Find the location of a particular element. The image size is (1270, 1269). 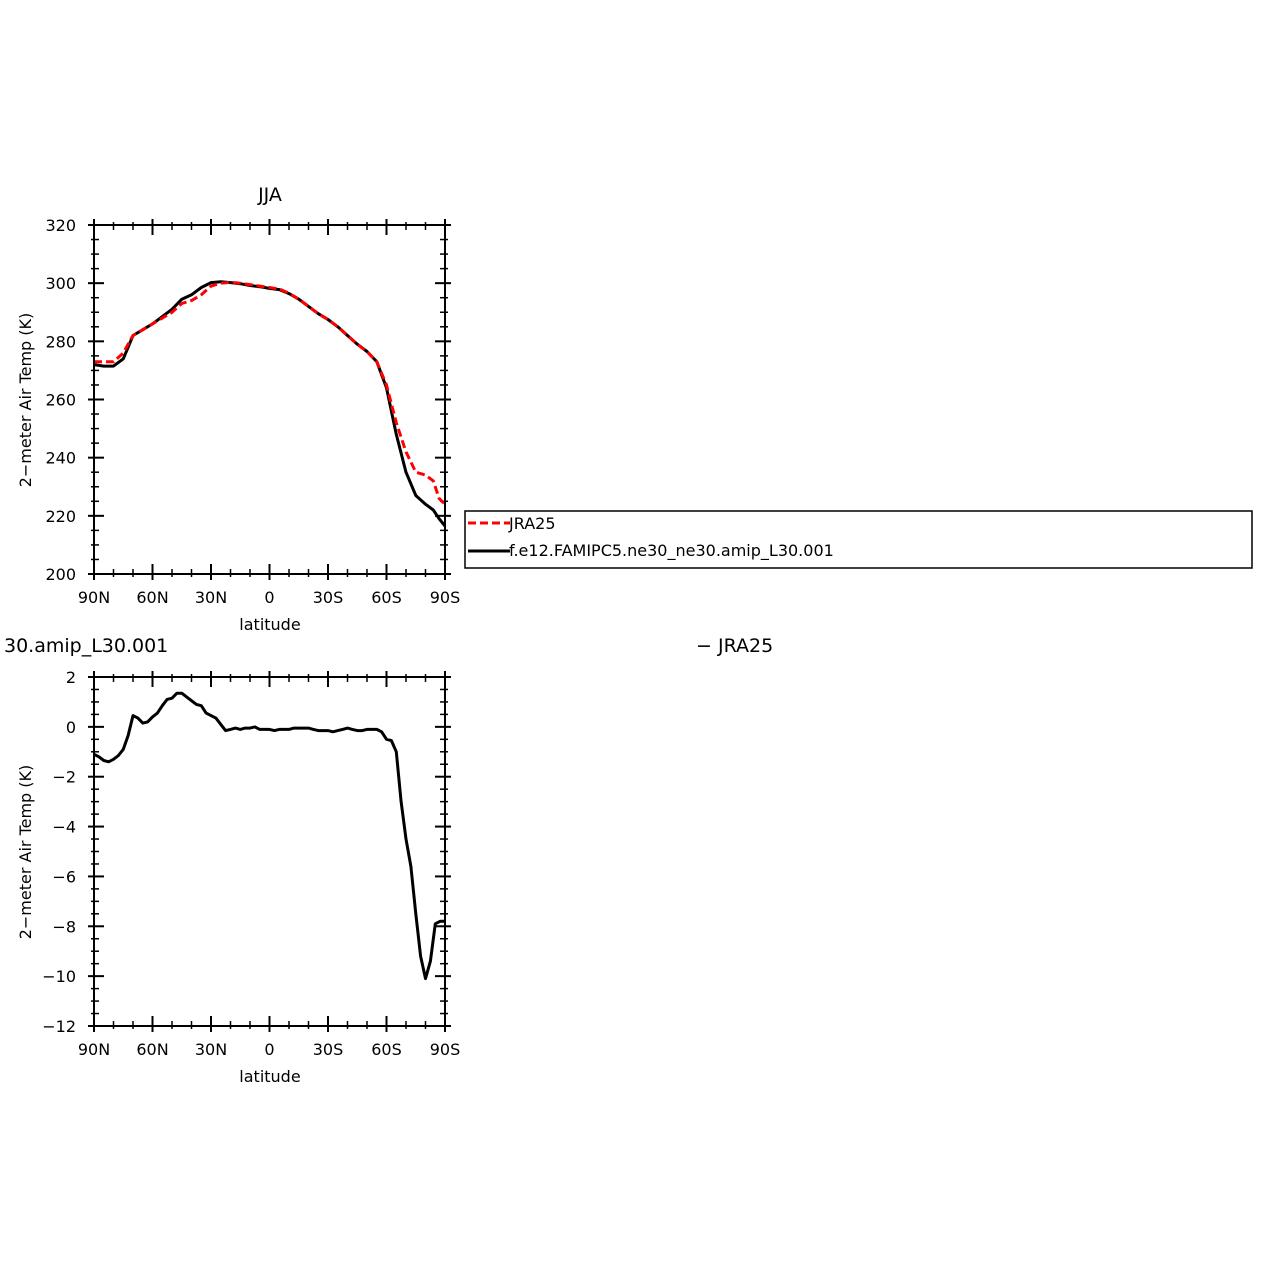

bottom-x-tick-label: 0 is located at coordinates (269, 1049).